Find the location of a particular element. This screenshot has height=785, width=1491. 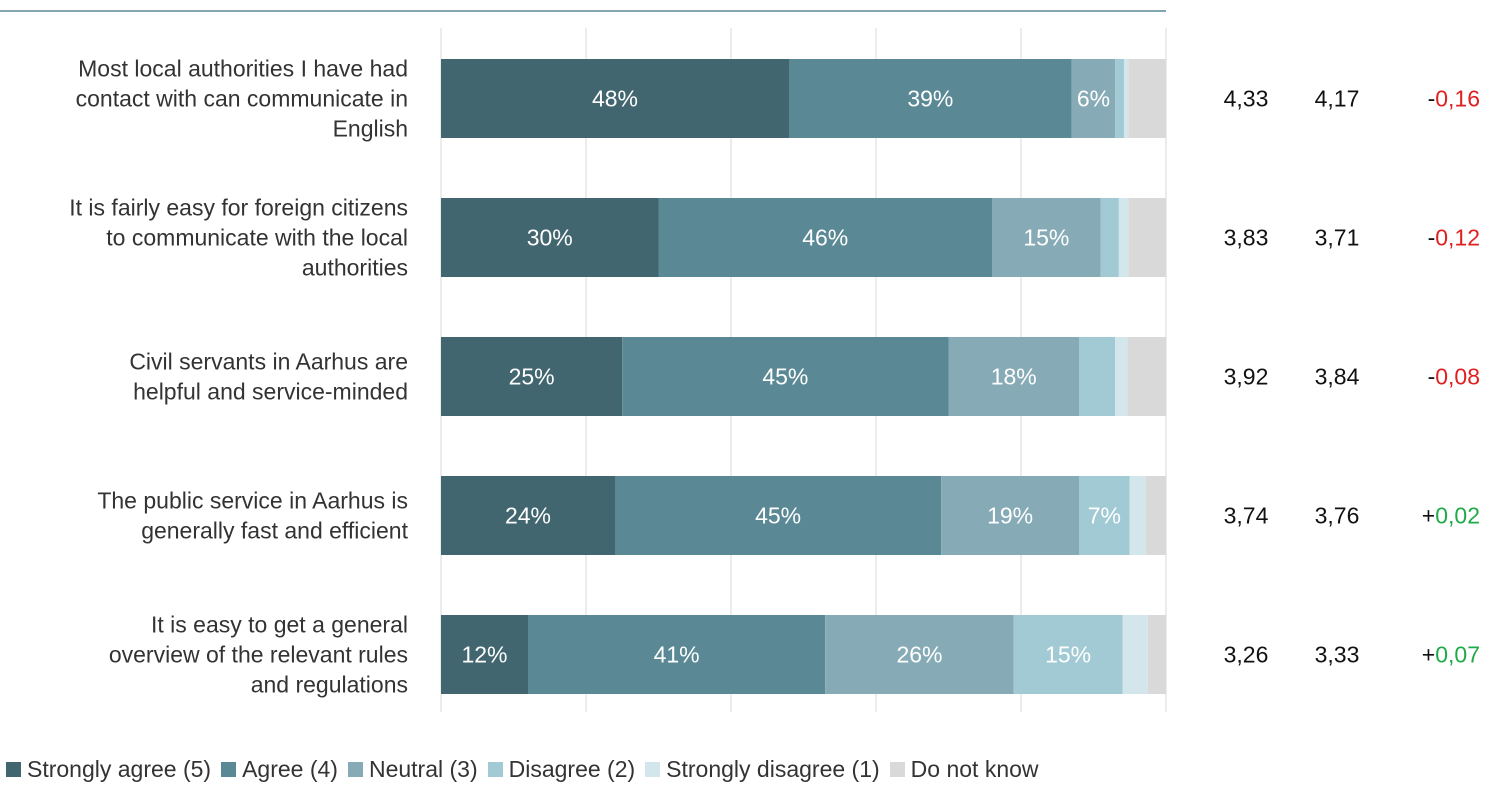

change-number: 0,02 is located at coordinates (1457, 516).